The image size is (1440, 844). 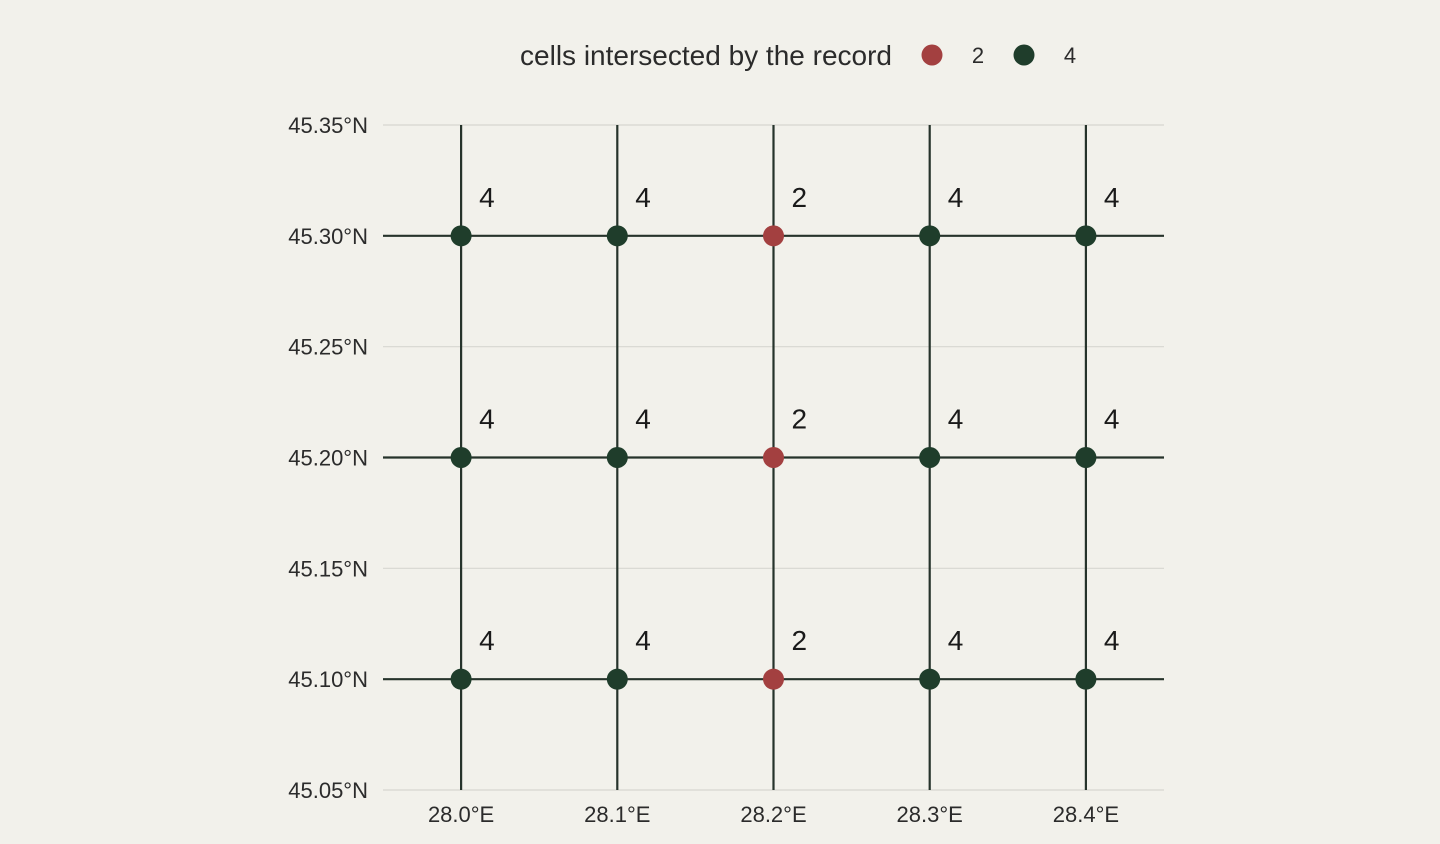 I want to click on y-tick-label: 45.05°N, so click(x=328, y=790).